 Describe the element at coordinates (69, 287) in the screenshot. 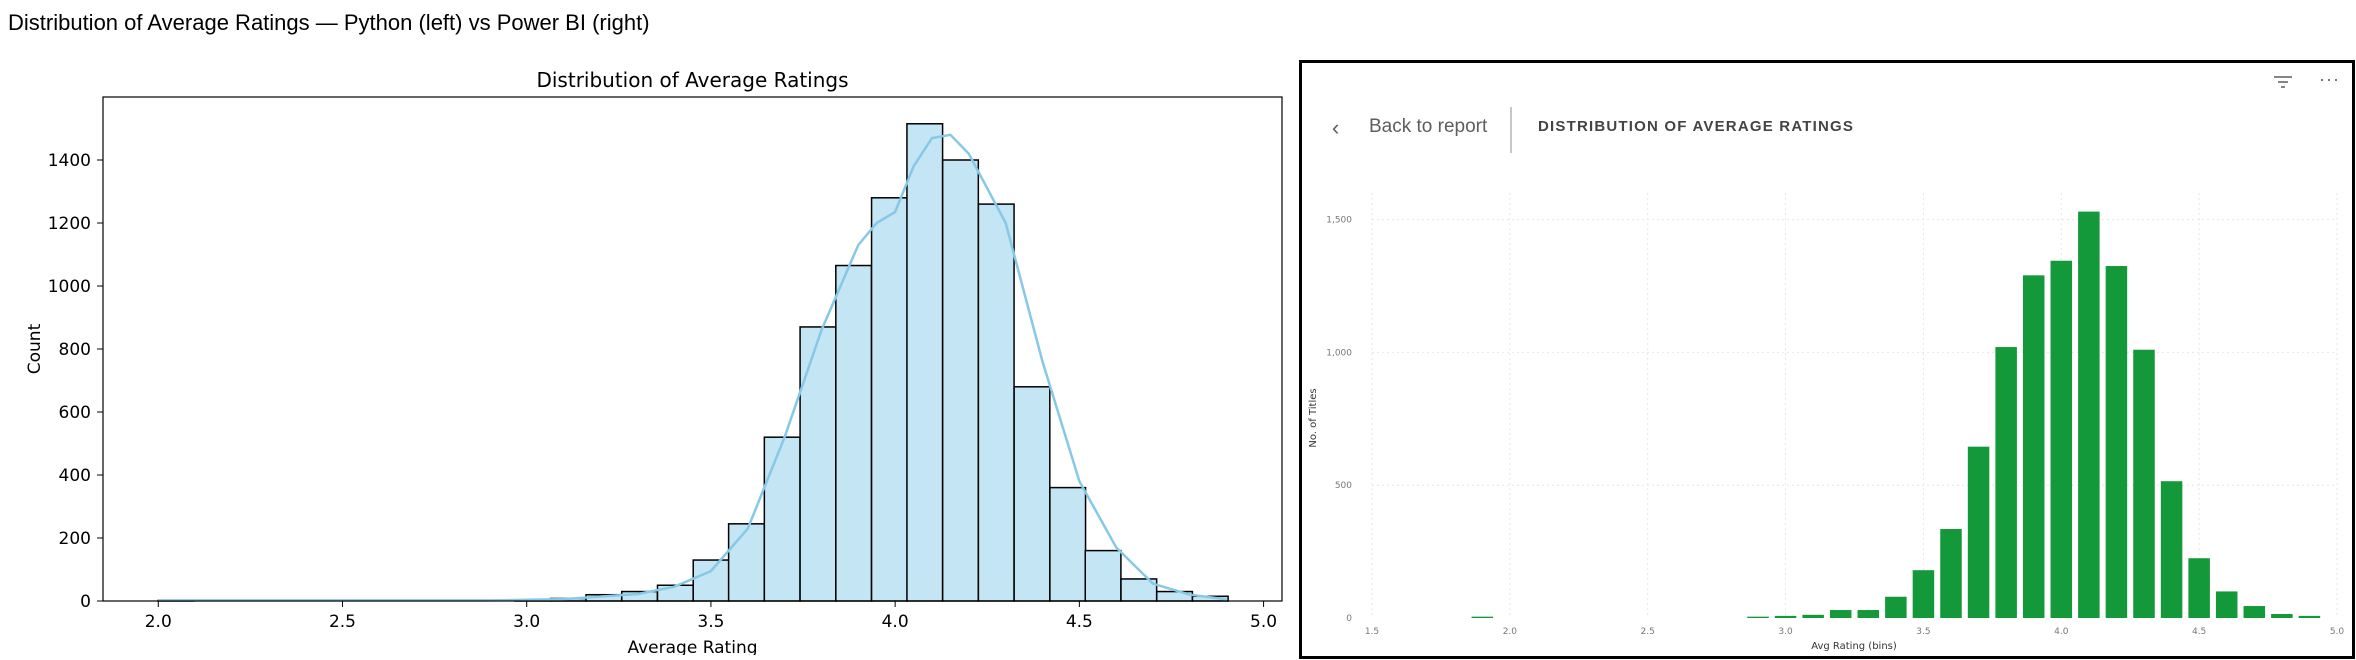

I see `y-tick-label: 1000` at that location.